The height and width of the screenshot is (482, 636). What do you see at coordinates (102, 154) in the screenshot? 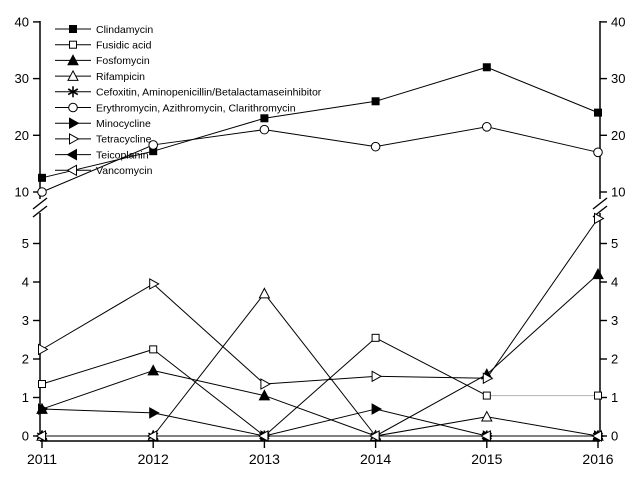
I see `legend-item-teicoplanin: Teicoplanin` at bounding box center [102, 154].